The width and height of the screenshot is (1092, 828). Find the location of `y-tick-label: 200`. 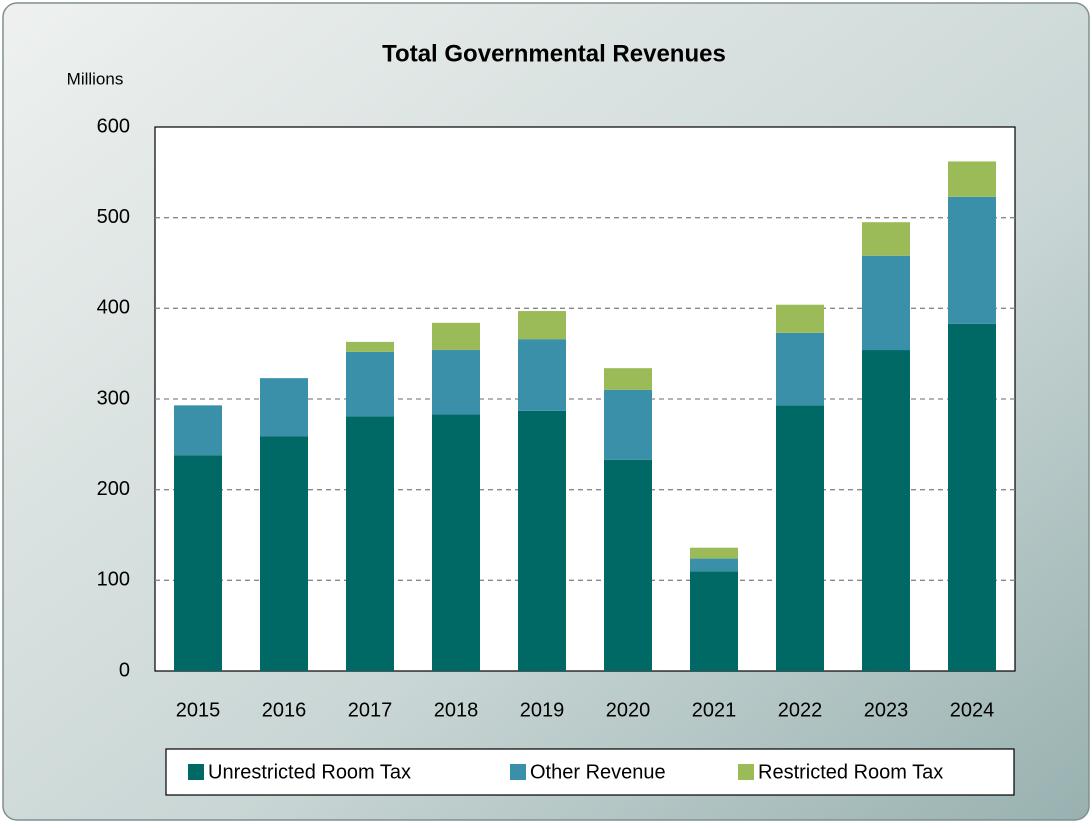

y-tick-label: 200 is located at coordinates (113, 489).